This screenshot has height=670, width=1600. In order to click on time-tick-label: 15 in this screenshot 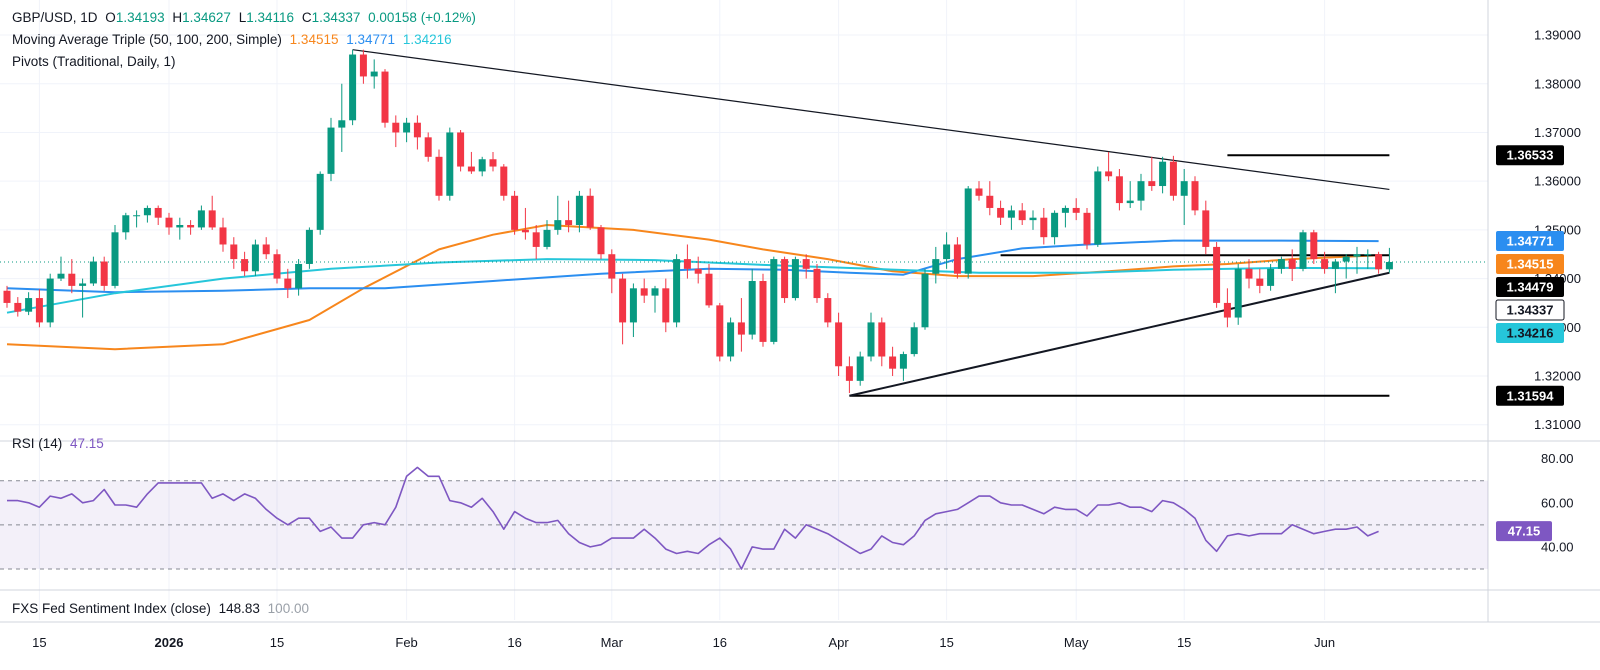, I will do `click(277, 642)`.